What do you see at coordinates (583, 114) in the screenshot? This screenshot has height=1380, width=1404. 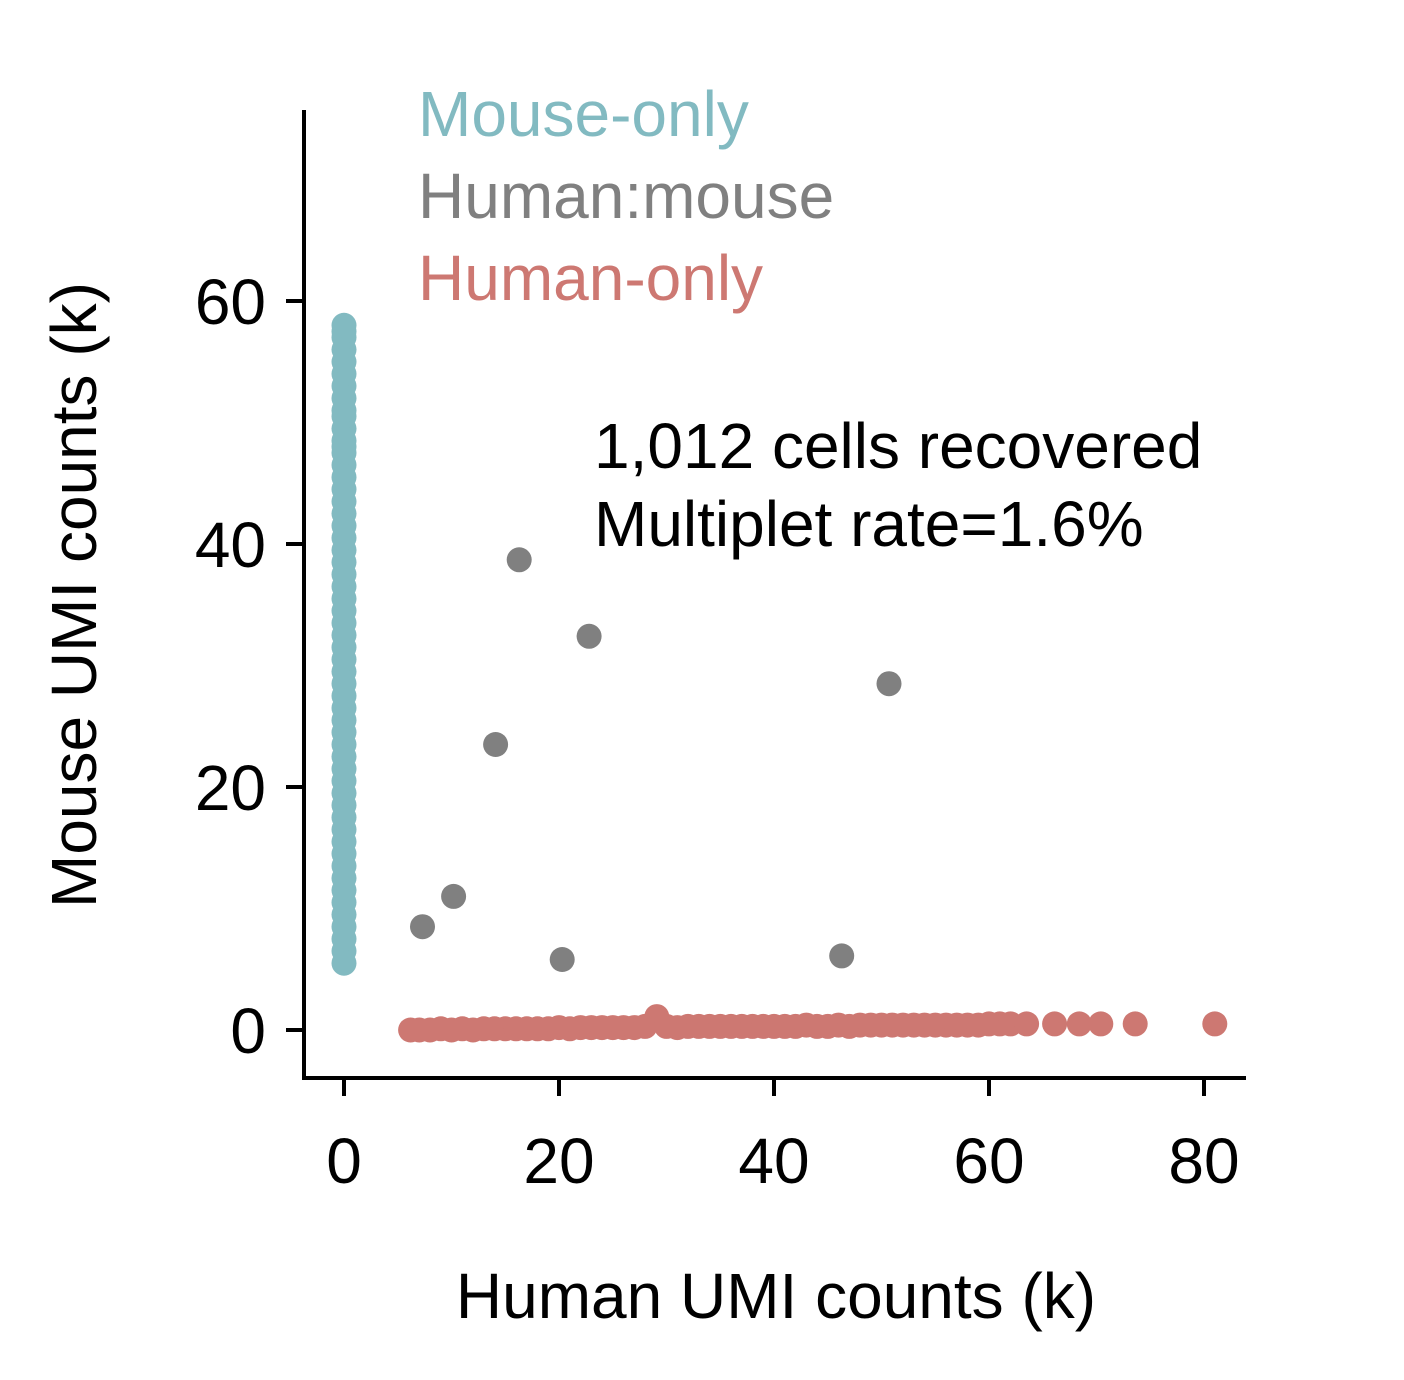 I see `legend-entry-mouse-only: Mouse-only` at bounding box center [583, 114].